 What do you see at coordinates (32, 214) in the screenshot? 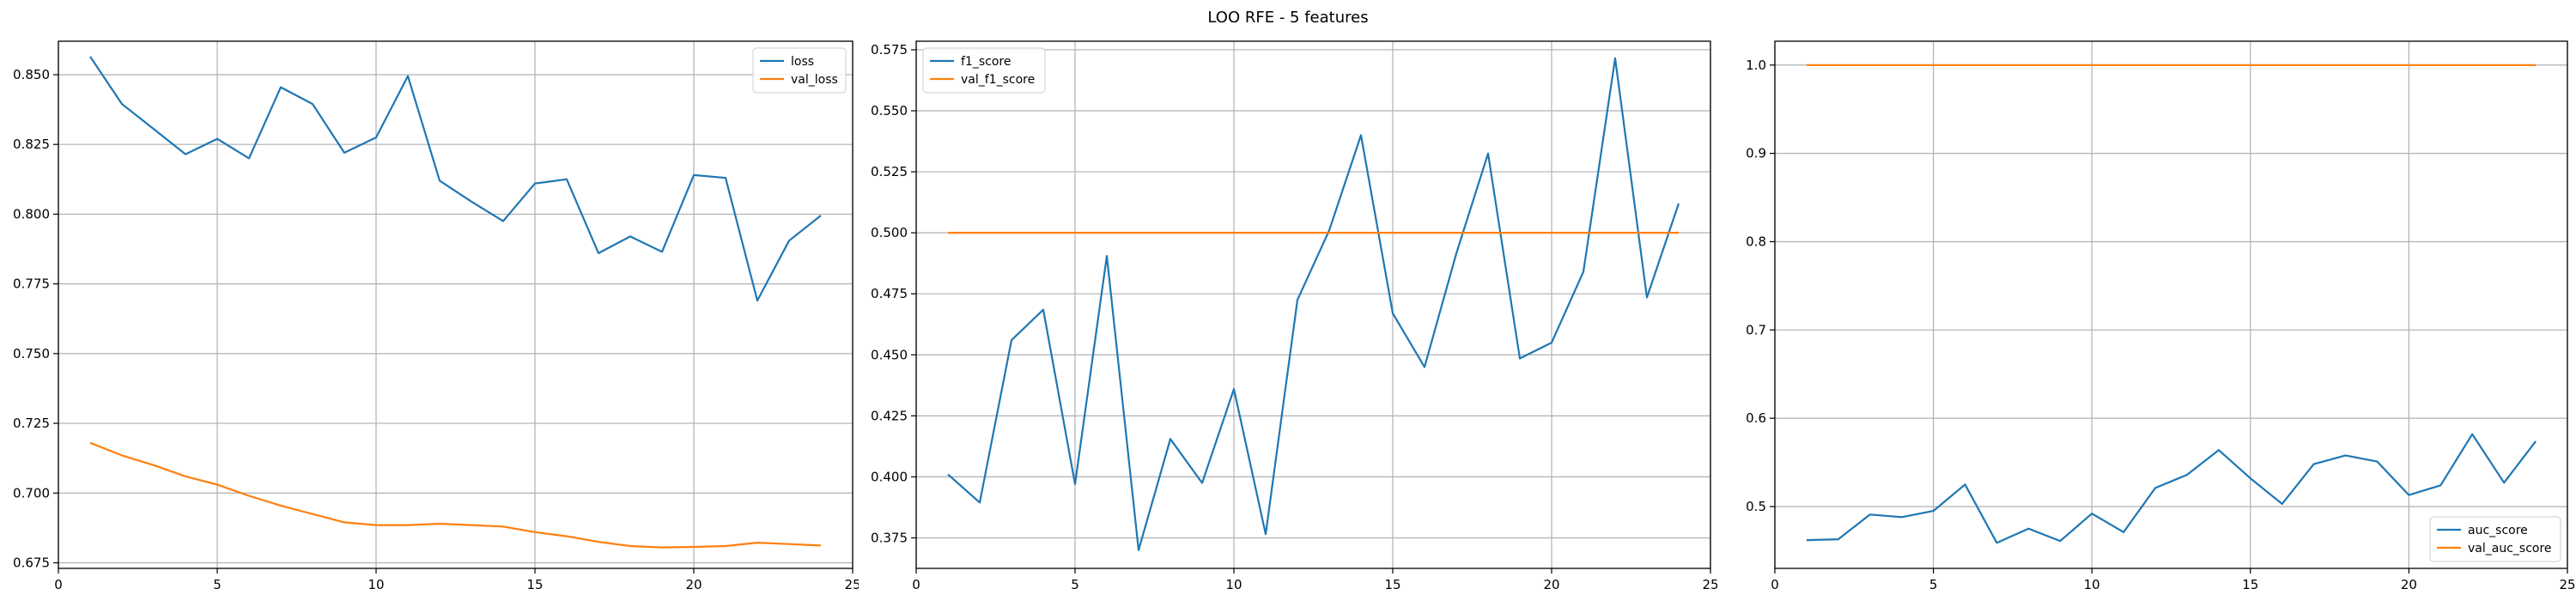
I see `y-tick-label: 0.800` at bounding box center [32, 214].